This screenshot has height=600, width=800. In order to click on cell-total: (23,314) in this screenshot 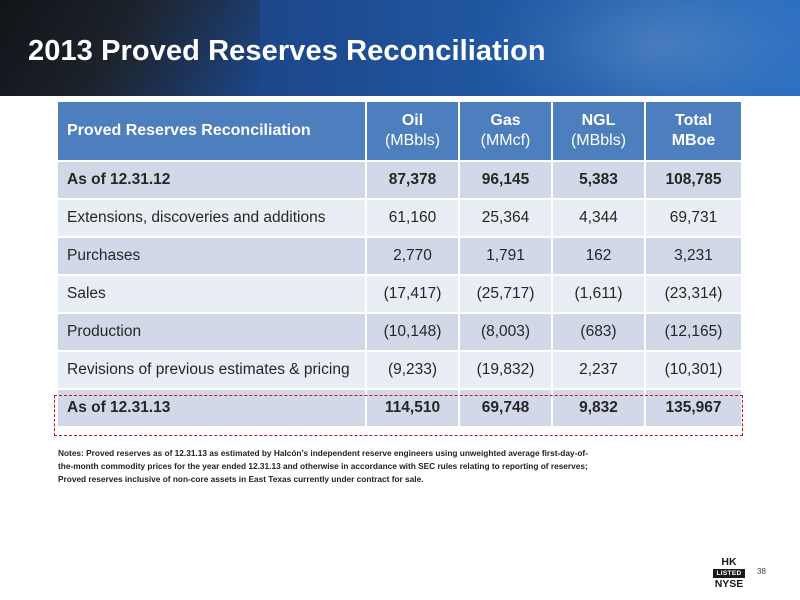, I will do `click(693, 294)`.